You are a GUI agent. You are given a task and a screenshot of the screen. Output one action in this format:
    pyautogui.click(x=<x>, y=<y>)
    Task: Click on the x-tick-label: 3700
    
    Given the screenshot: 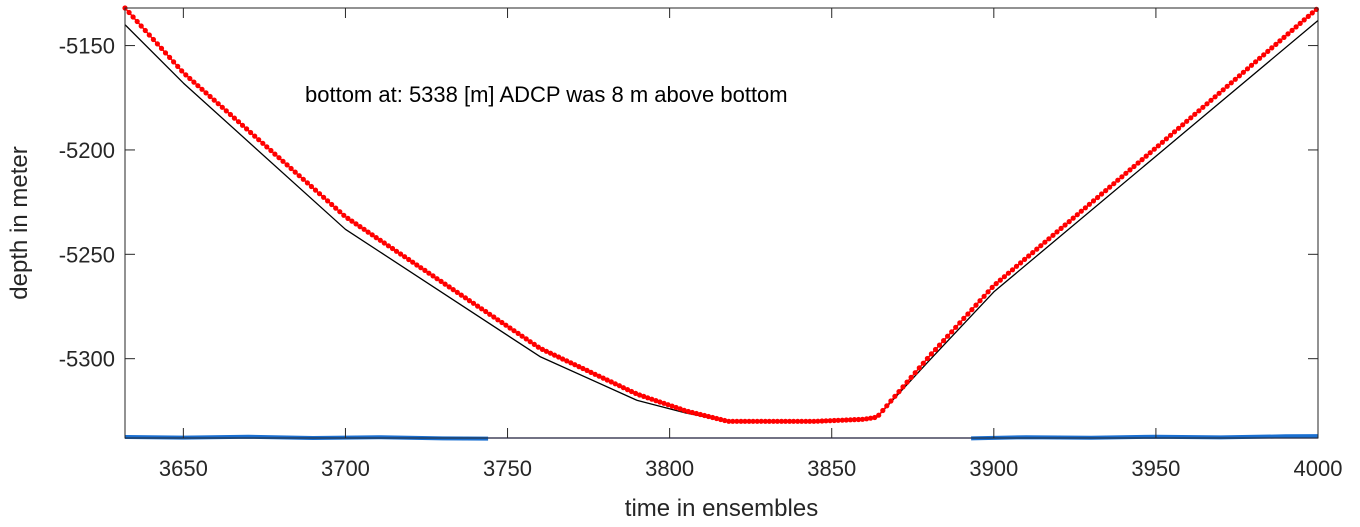 What is the action you would take?
    pyautogui.click(x=345, y=468)
    